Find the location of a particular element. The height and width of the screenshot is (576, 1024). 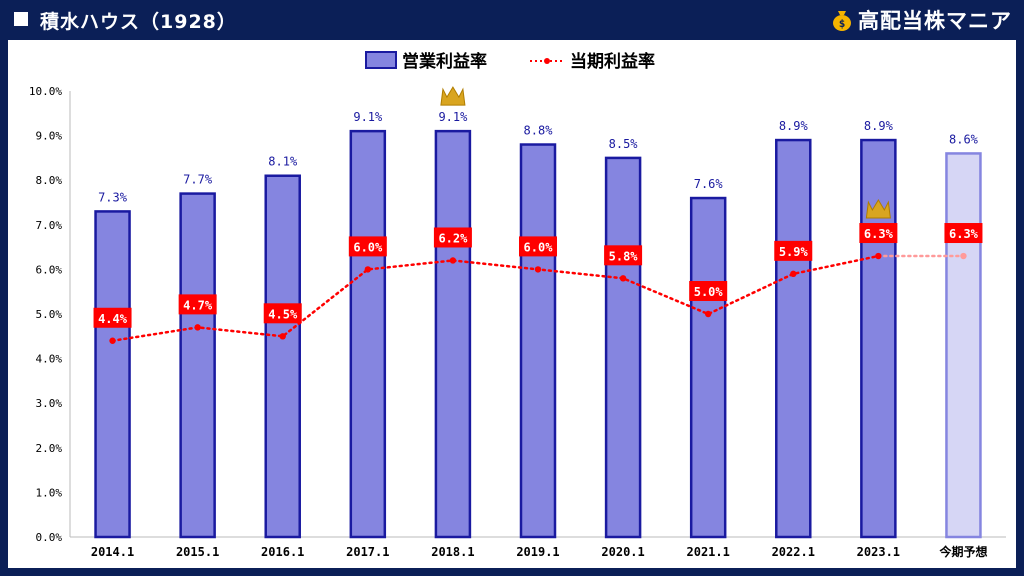

money-bag-icon: $ is located at coordinates (842, 21).